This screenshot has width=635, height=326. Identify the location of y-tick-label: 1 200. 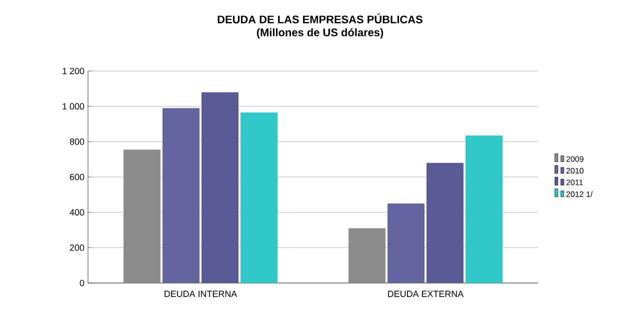
(73, 71).